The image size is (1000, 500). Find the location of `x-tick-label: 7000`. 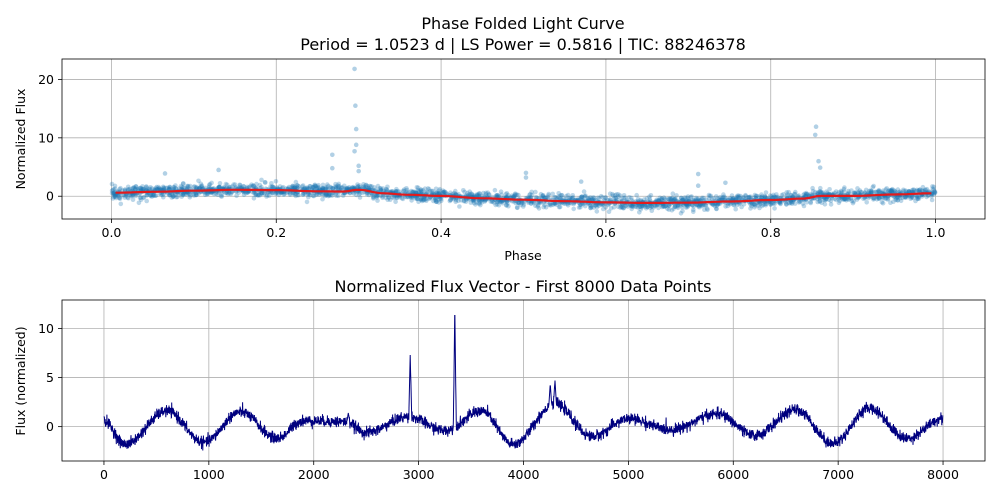

x-tick-label: 7000 is located at coordinates (838, 474).